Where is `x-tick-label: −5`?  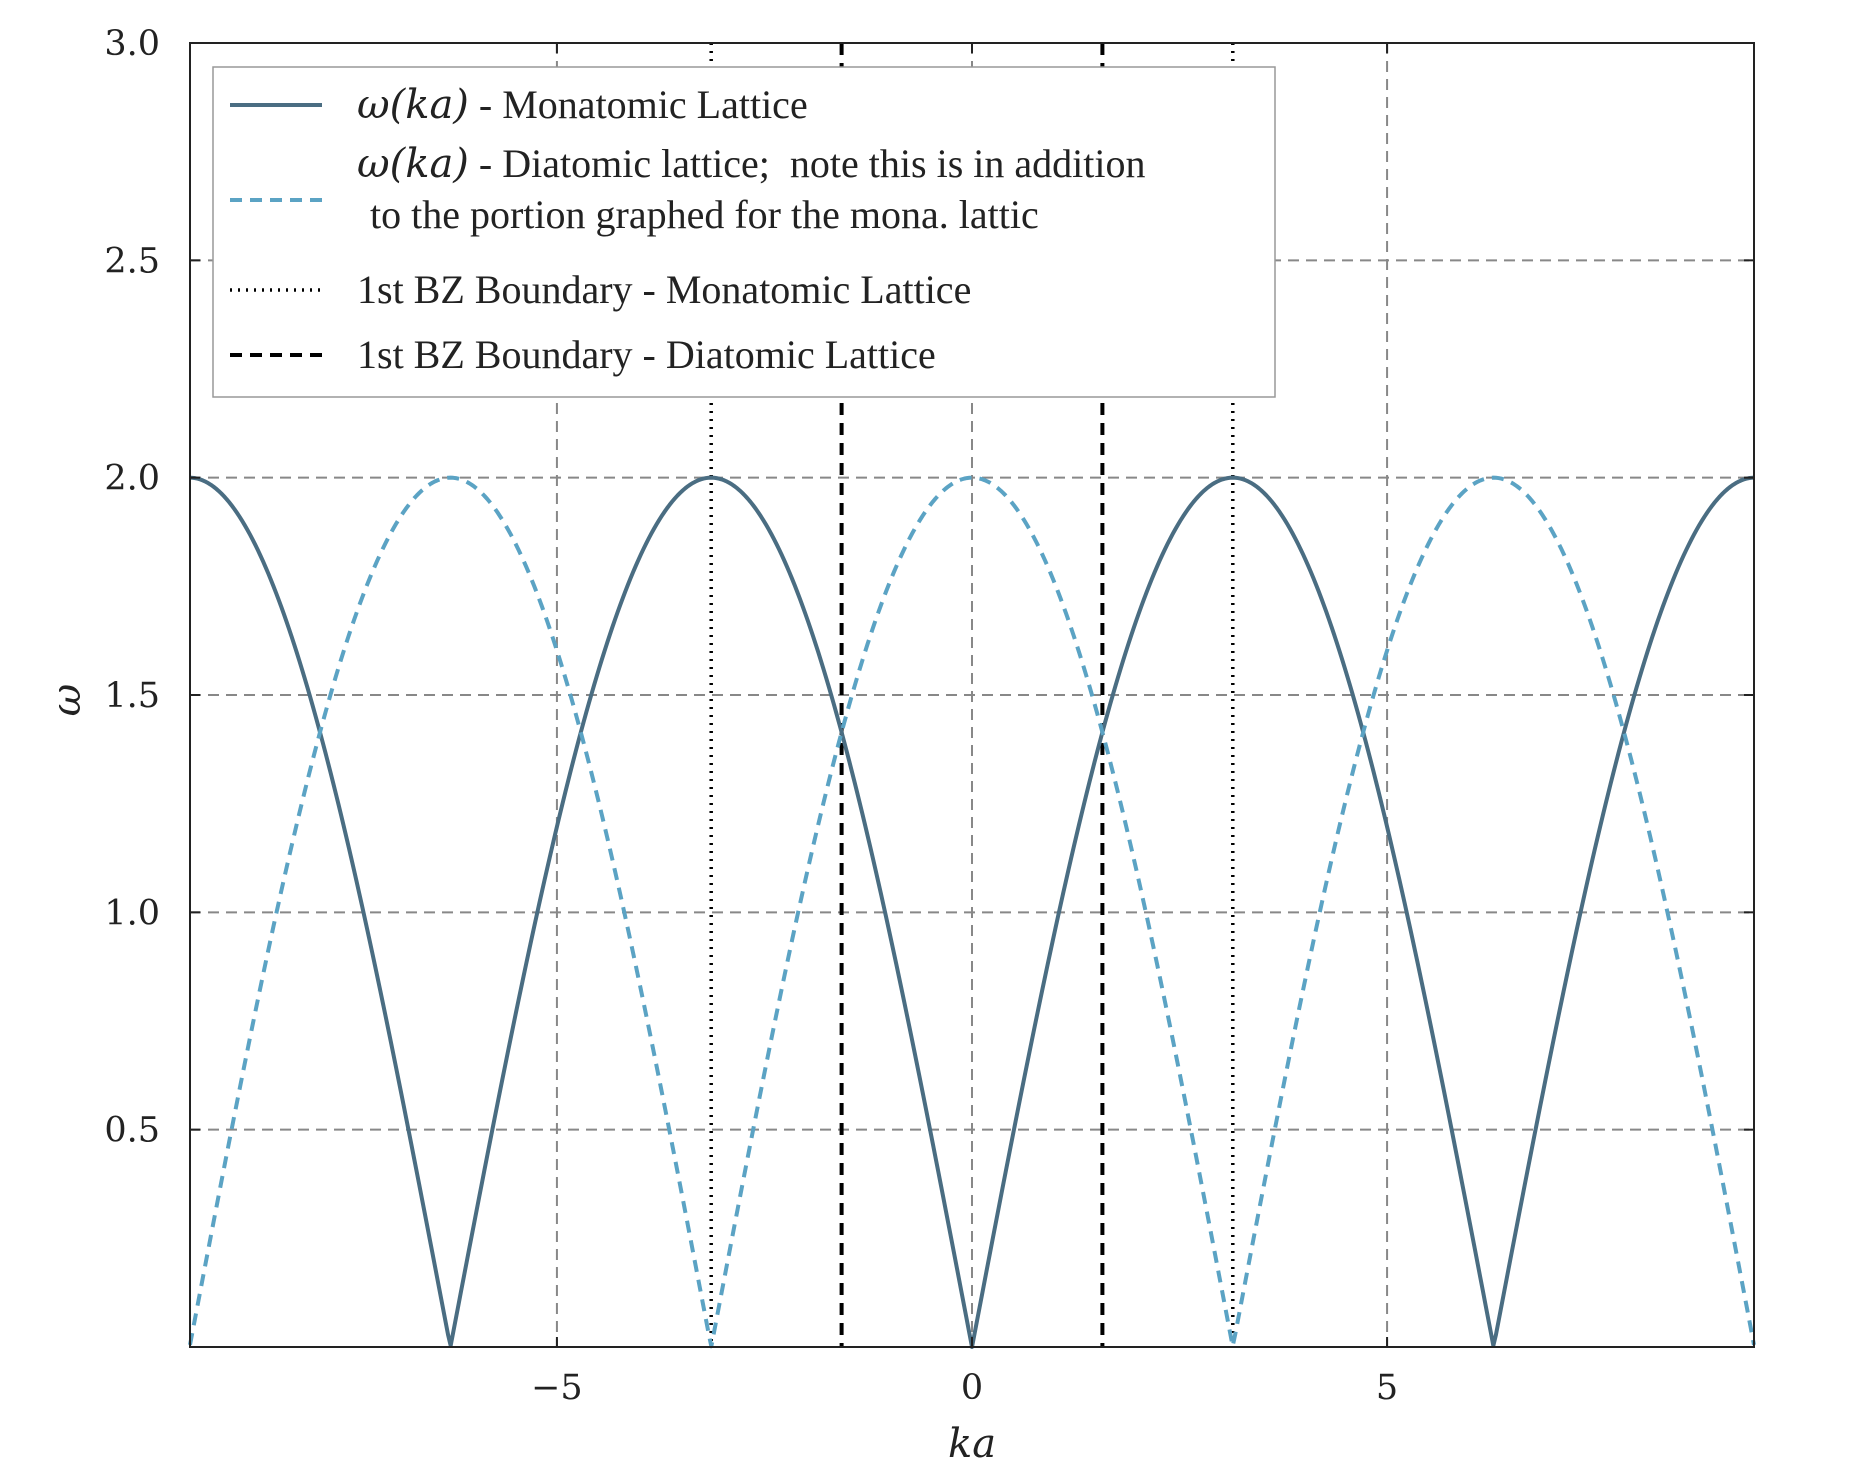
x-tick-label: −5 is located at coordinates (557, 1388).